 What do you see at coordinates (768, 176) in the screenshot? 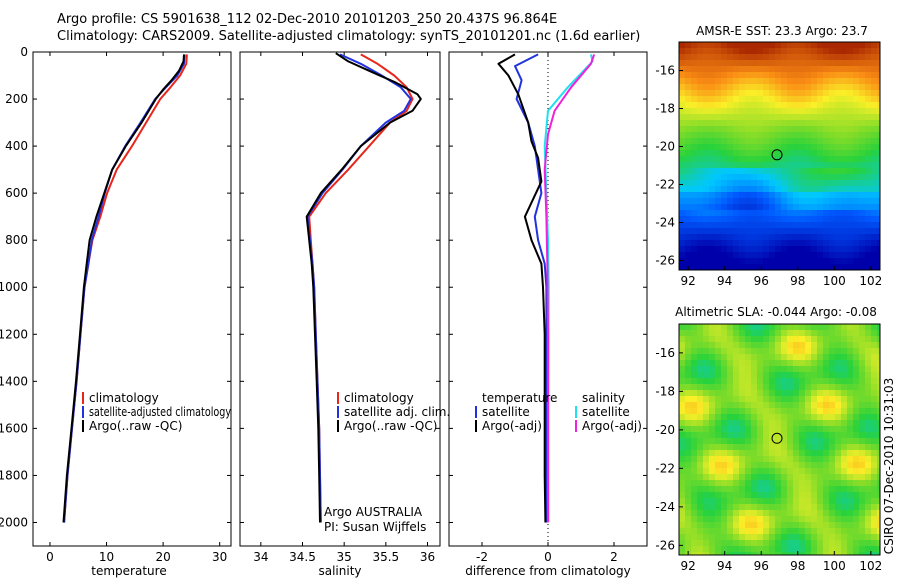
I see `sst-map-ticks: 92 94 96 98 100 102-16-18-20-22-24-26` at bounding box center [768, 176].